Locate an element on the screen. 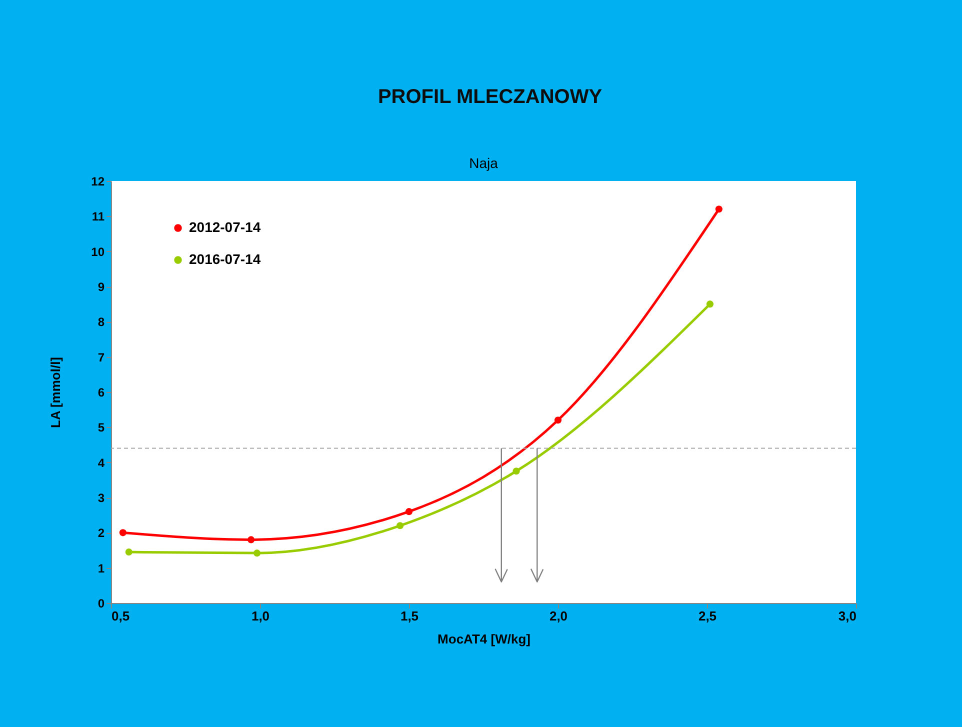 This screenshot has height=727, width=962. y-tick-label: 4 is located at coordinates (101, 463).